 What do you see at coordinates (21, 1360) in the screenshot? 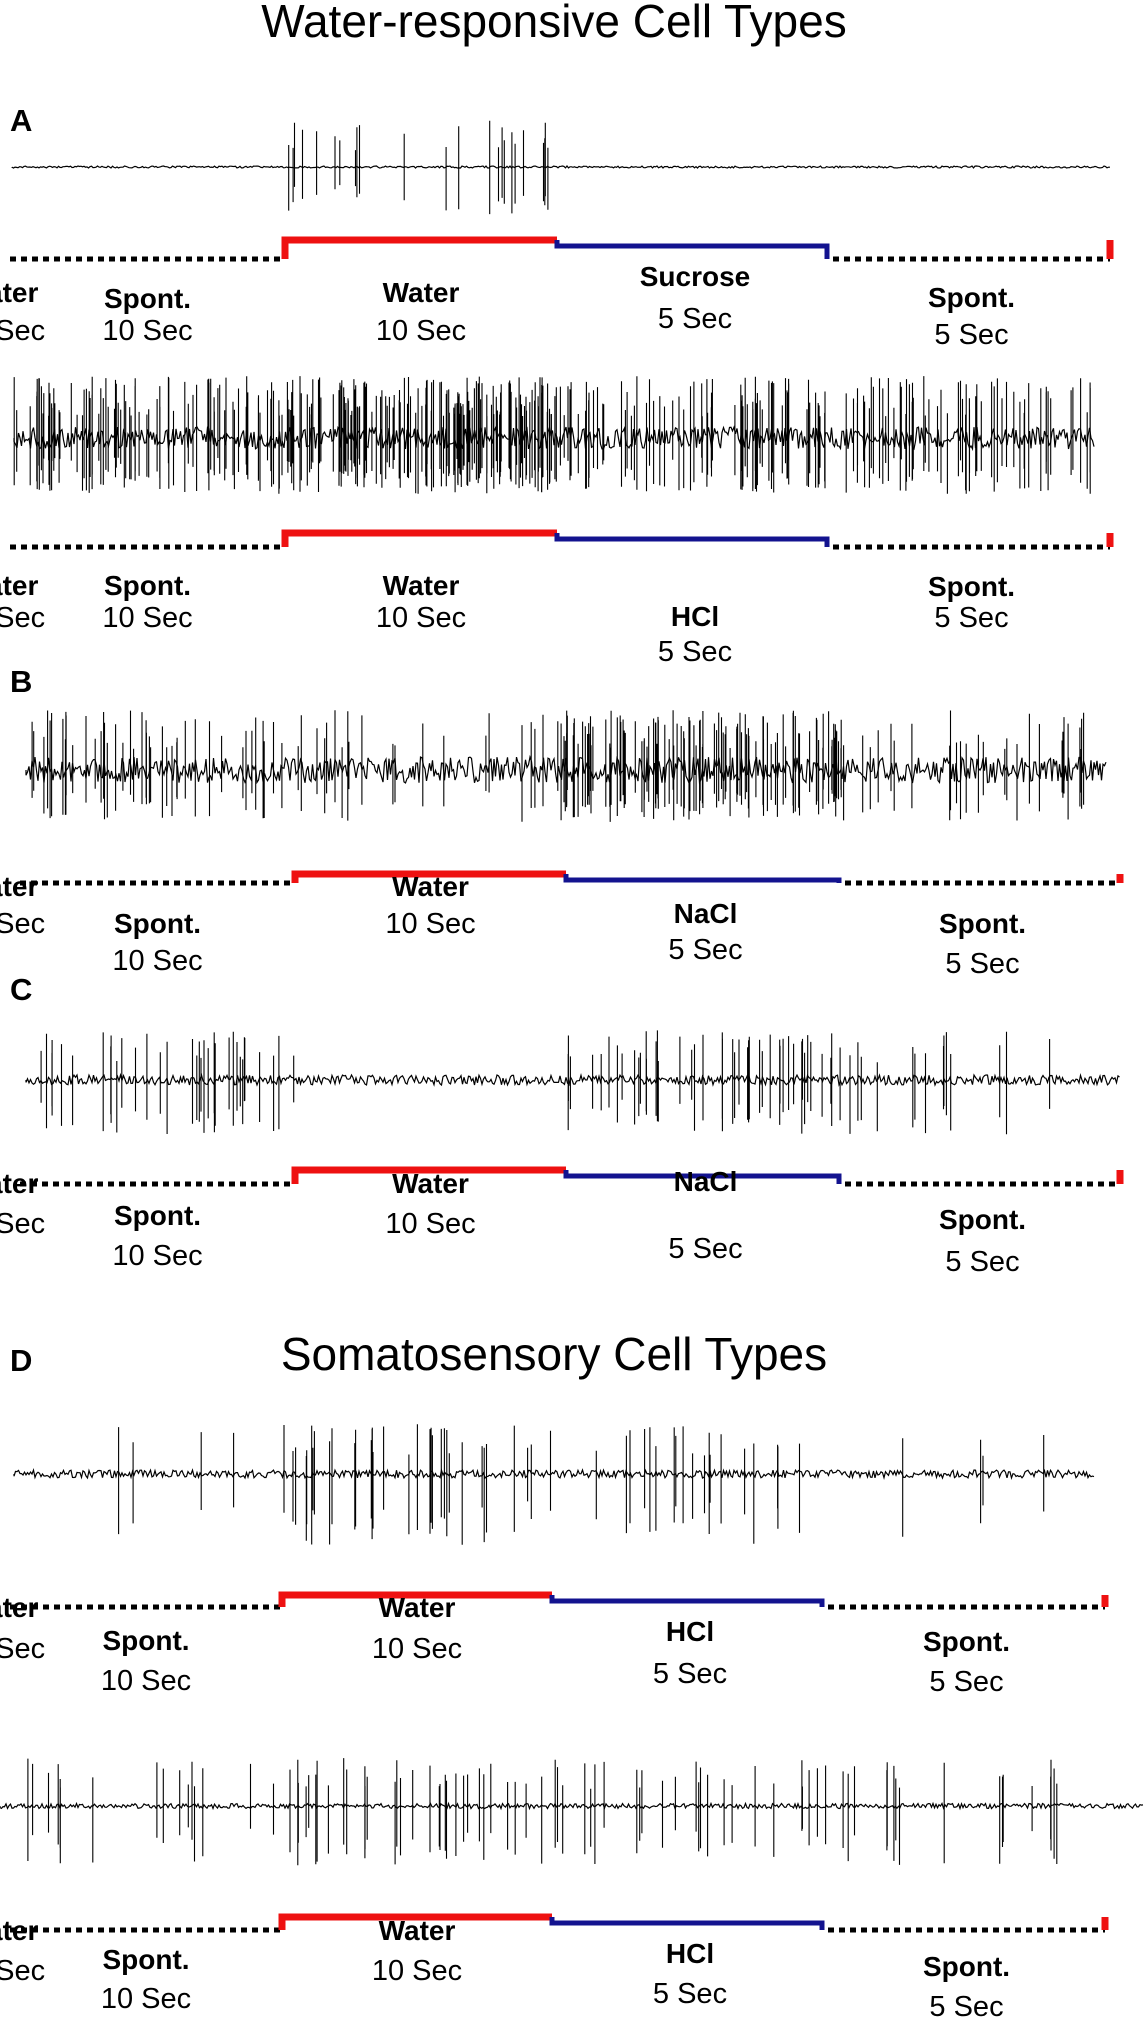
I see `panel-label: D` at bounding box center [21, 1360].